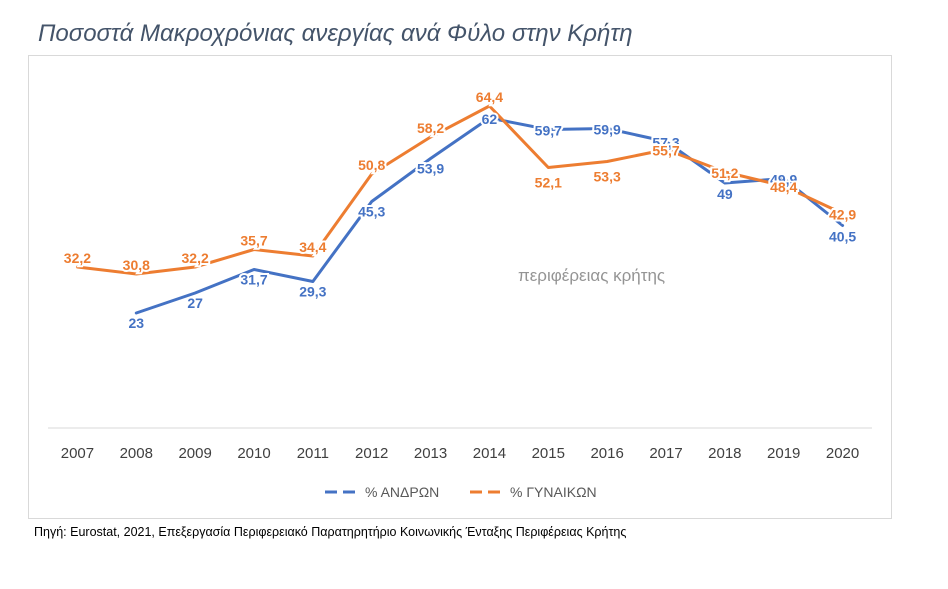 This screenshot has width=948, height=589. Describe the element at coordinates (607, 130) in the screenshot. I see `men-data-label: 59,9` at that location.